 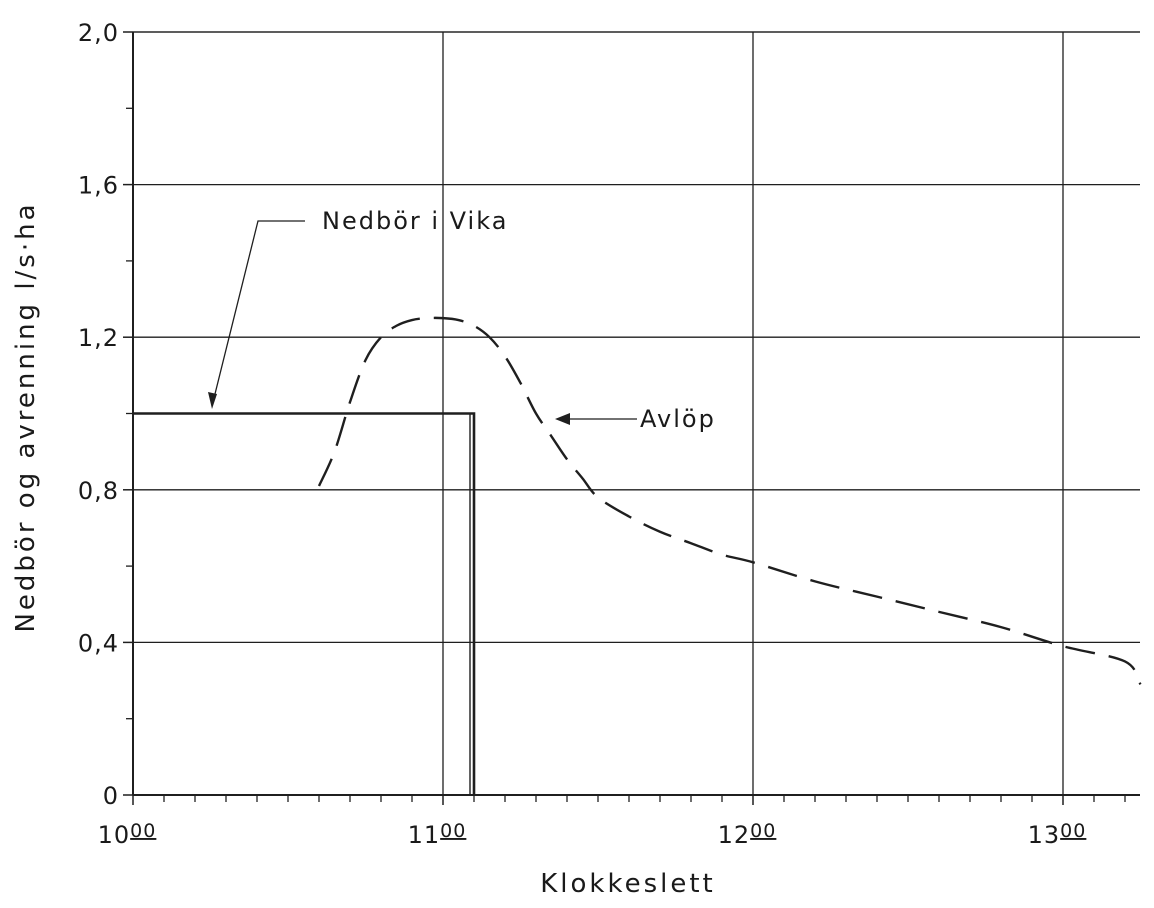 I want to click on x-tick-label: 1300, so click(x=1057, y=834).